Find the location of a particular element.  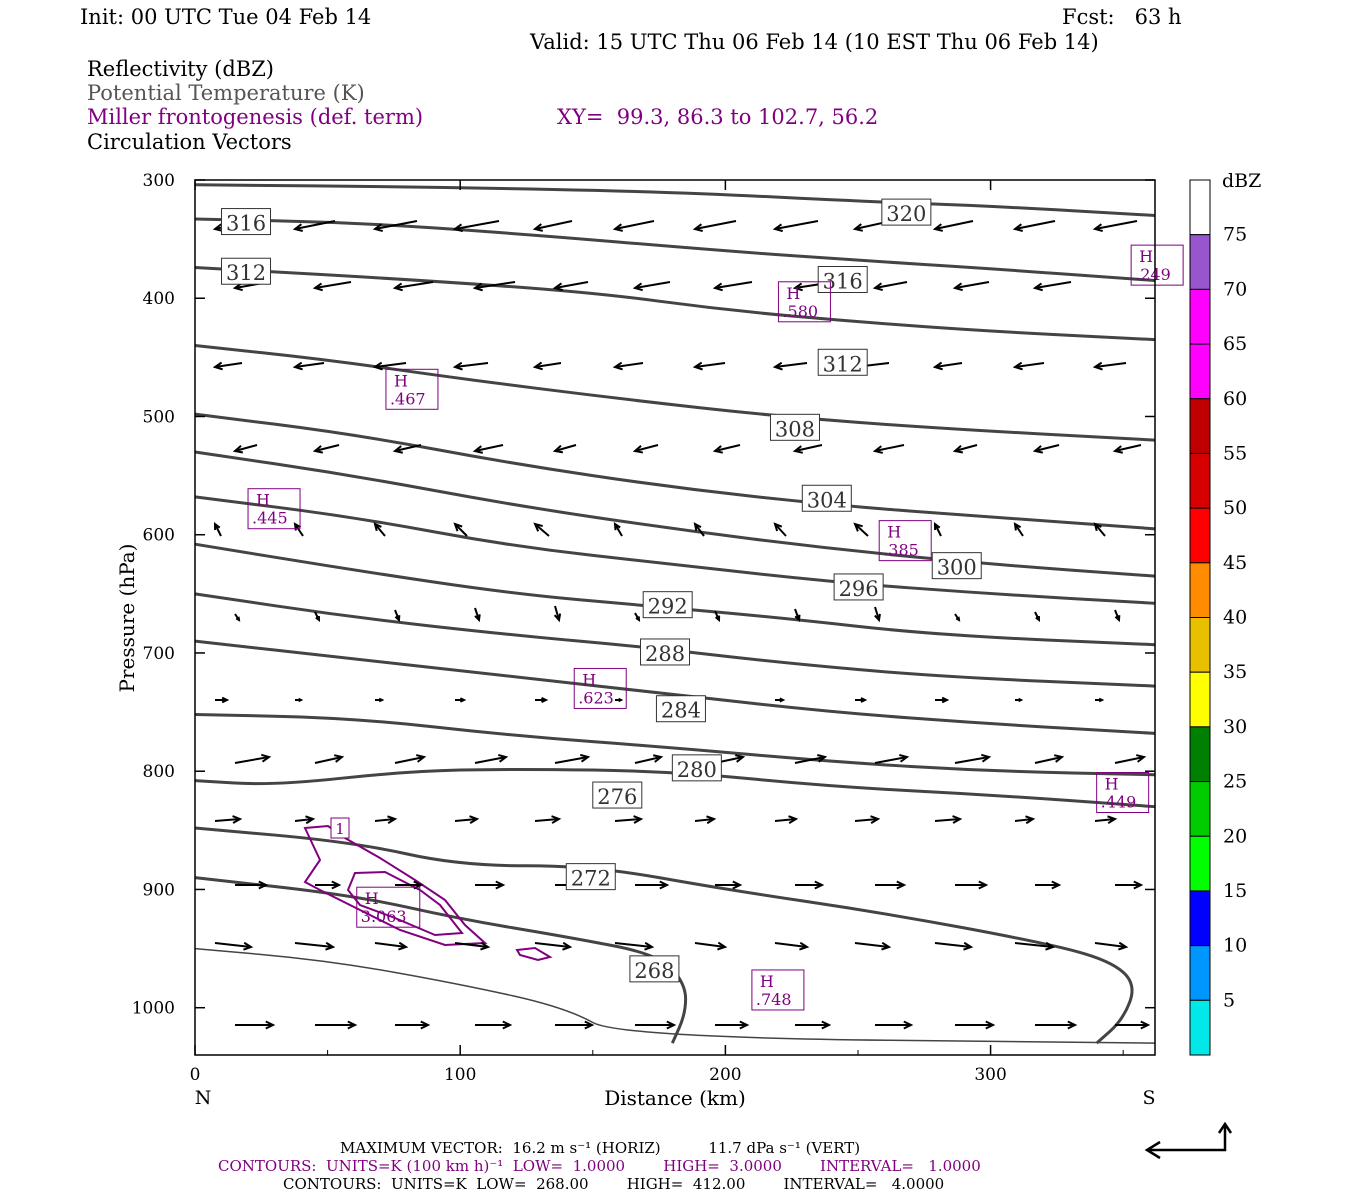

theta-label: 272 is located at coordinates (591, 879).